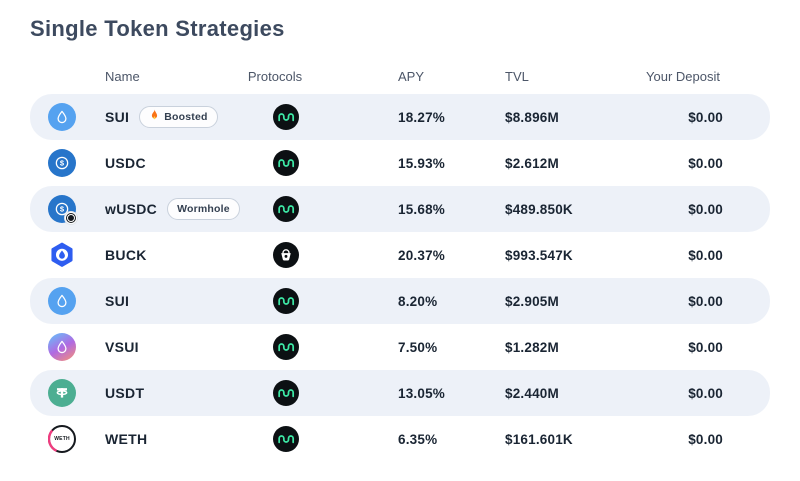  I want to click on tvl-value: $2.612M, so click(532, 163).